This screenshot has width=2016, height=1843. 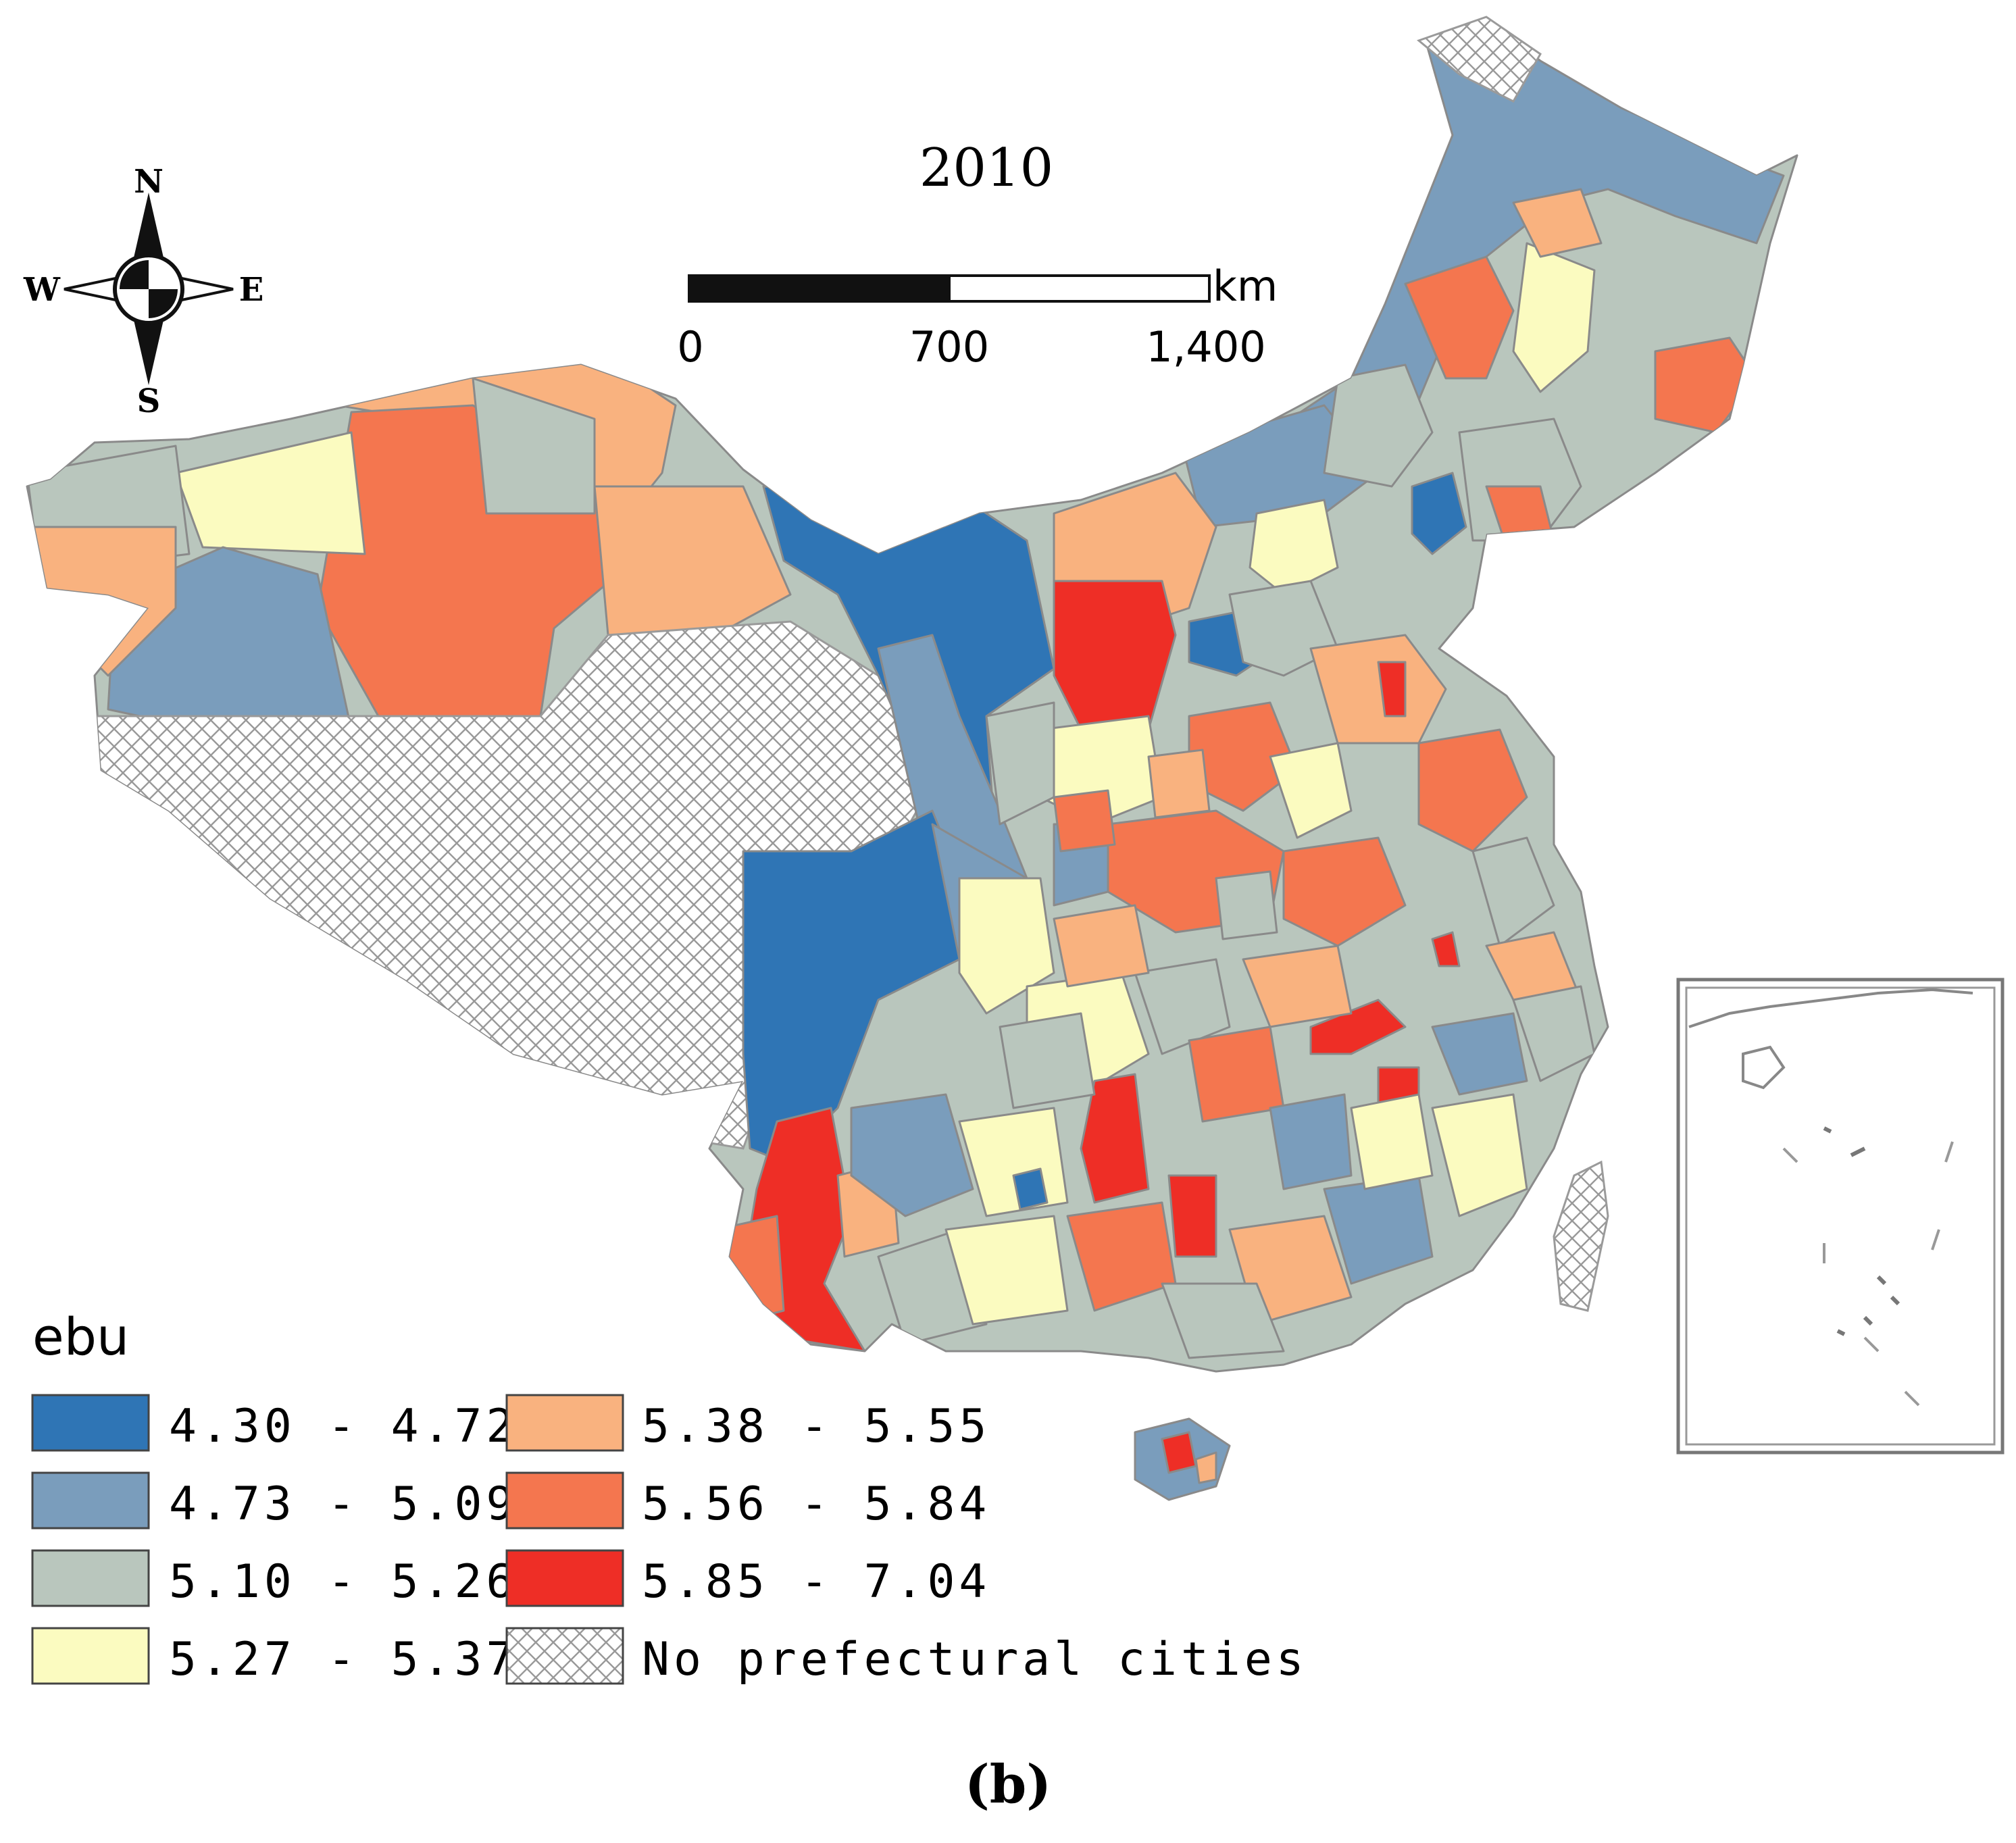 I want to click on region-henan-yellow, so click(x=1311, y=790).